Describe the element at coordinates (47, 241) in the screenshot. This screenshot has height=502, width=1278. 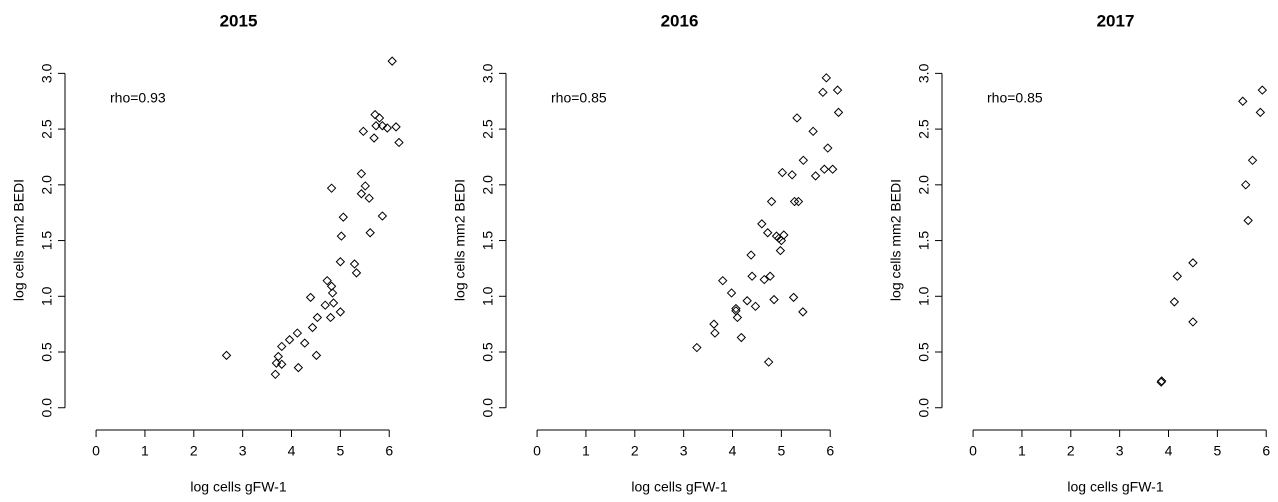
I see `y-tick-label: 1.5` at that location.